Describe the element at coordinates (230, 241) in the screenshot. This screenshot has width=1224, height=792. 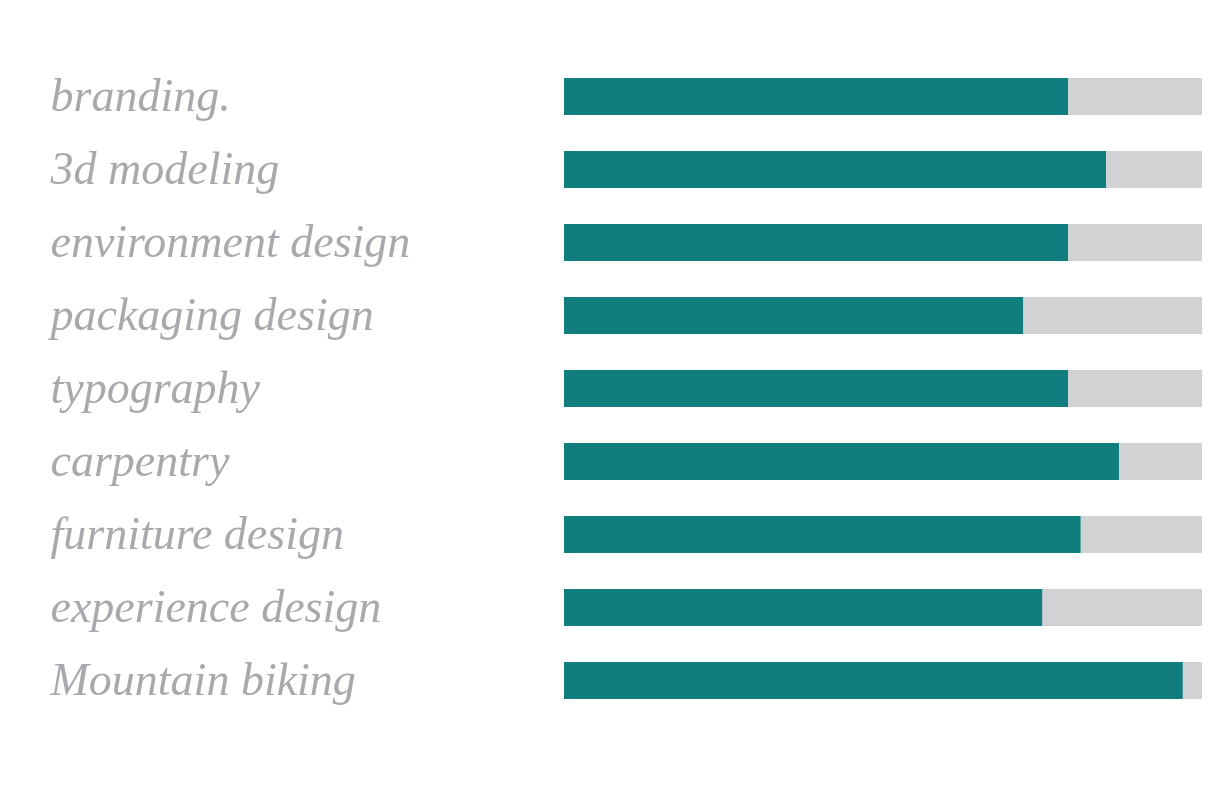
I see `y-tick-label: environment design` at that location.